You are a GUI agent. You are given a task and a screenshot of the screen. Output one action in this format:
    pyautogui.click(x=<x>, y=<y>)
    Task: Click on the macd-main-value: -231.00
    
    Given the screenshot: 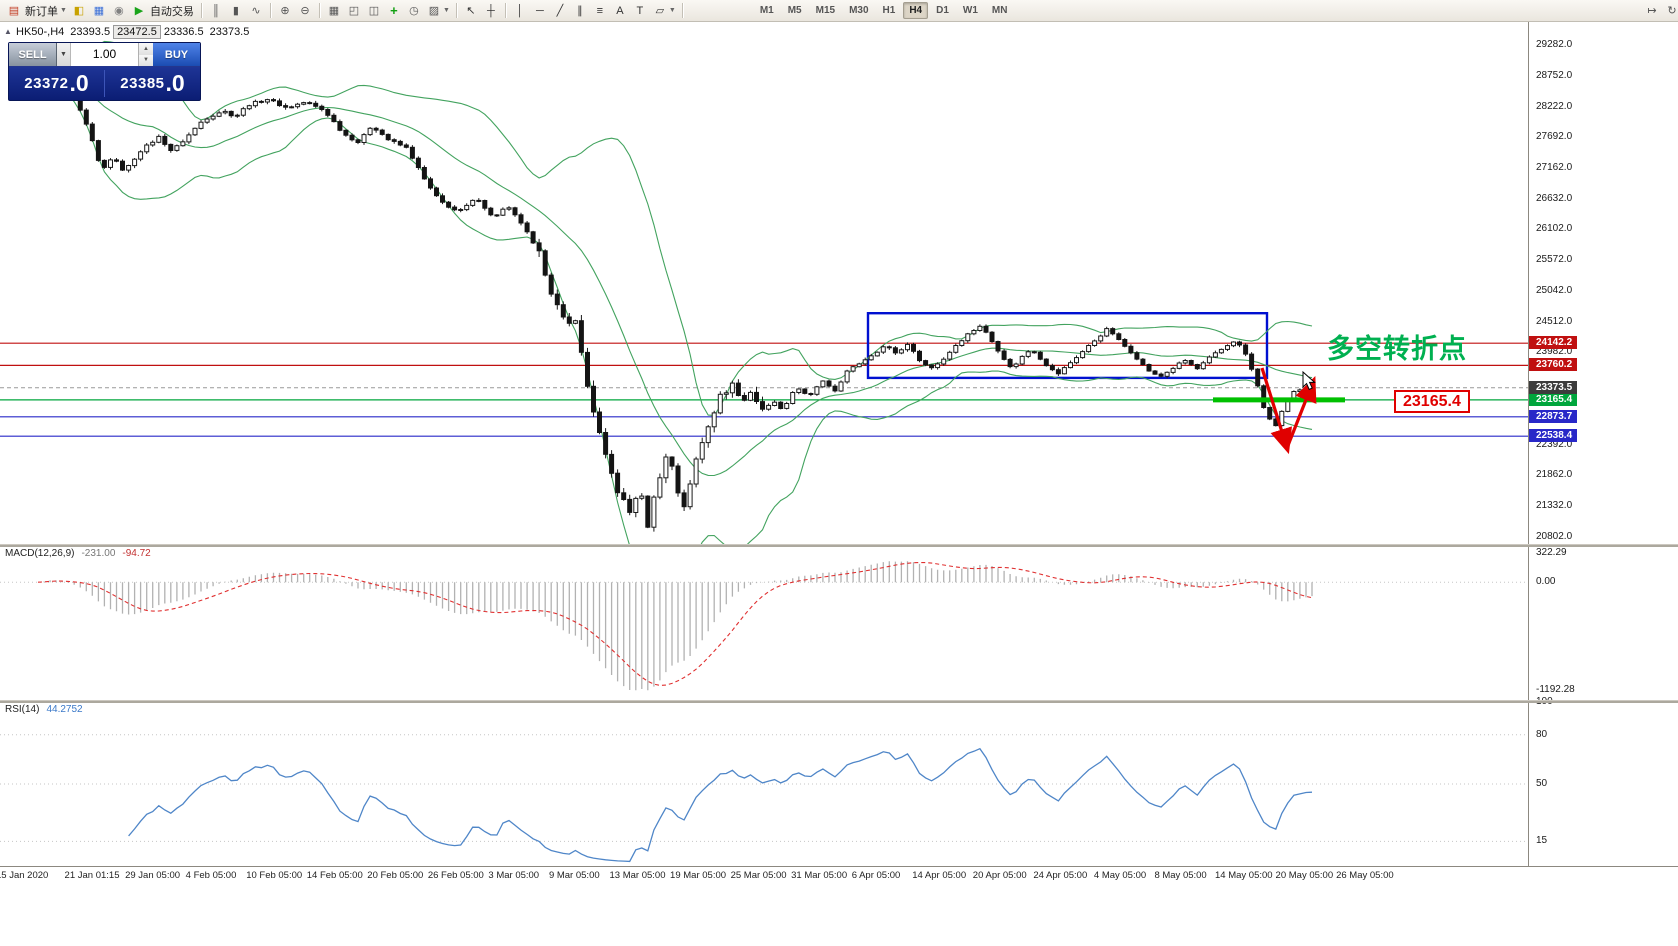 What is the action you would take?
    pyautogui.click(x=98, y=553)
    